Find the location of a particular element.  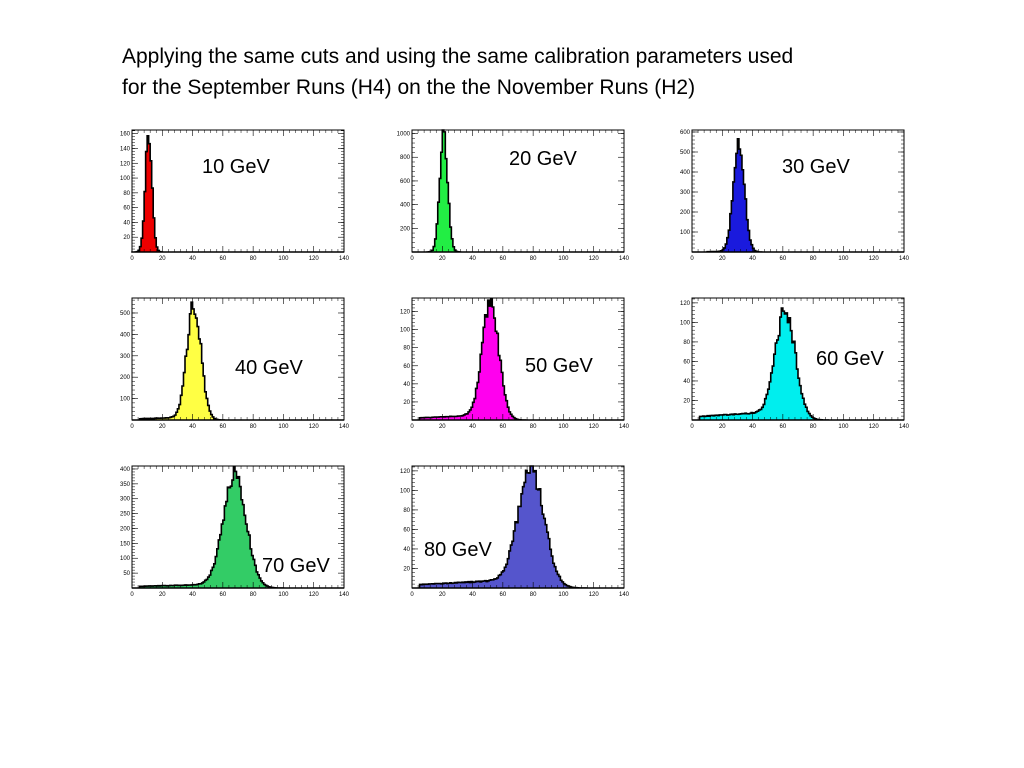

histogram-panel-60gev: 0 20 40 60 80 100 120 140 20 40 60 80 100 120 60 GeV is located at coordinates (794, 364).